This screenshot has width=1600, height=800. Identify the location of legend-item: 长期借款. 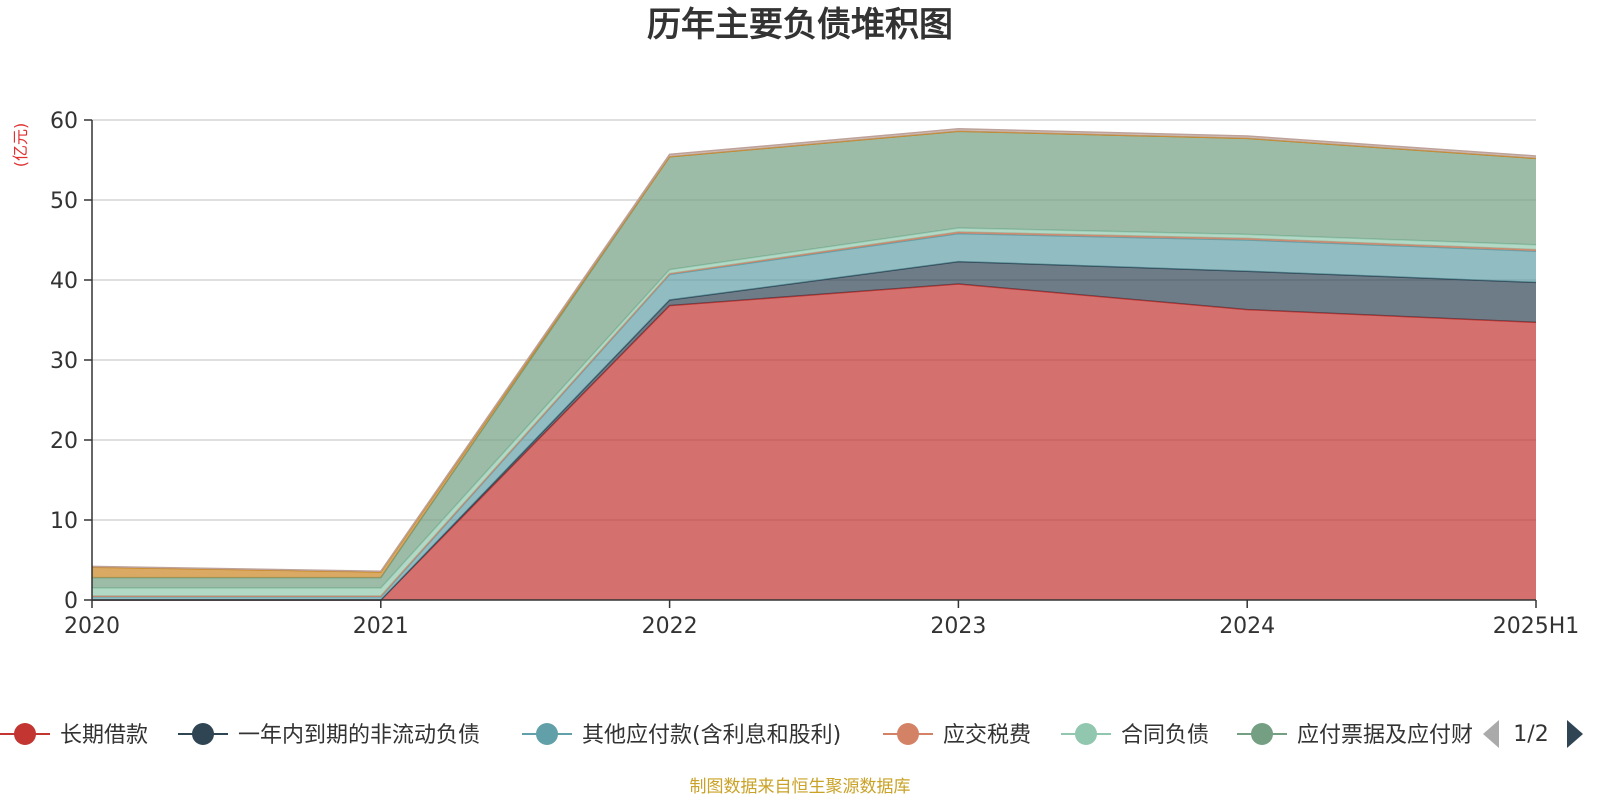
(74, 735).